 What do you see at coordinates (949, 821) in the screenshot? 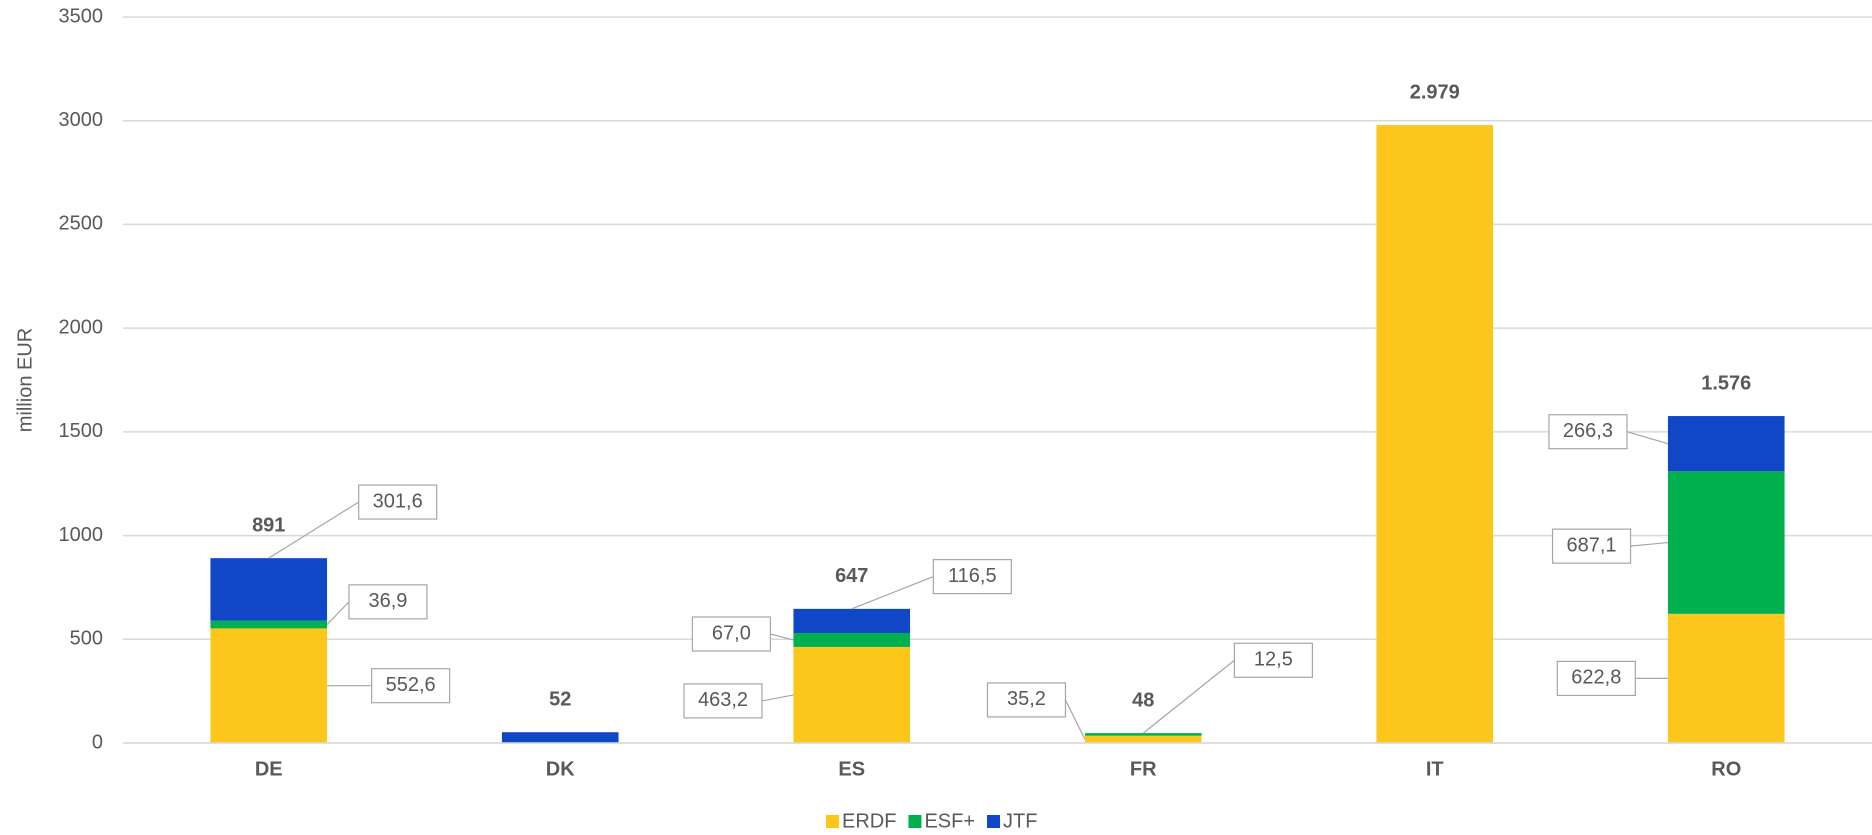
I see `legend-label: ESF+` at bounding box center [949, 821].